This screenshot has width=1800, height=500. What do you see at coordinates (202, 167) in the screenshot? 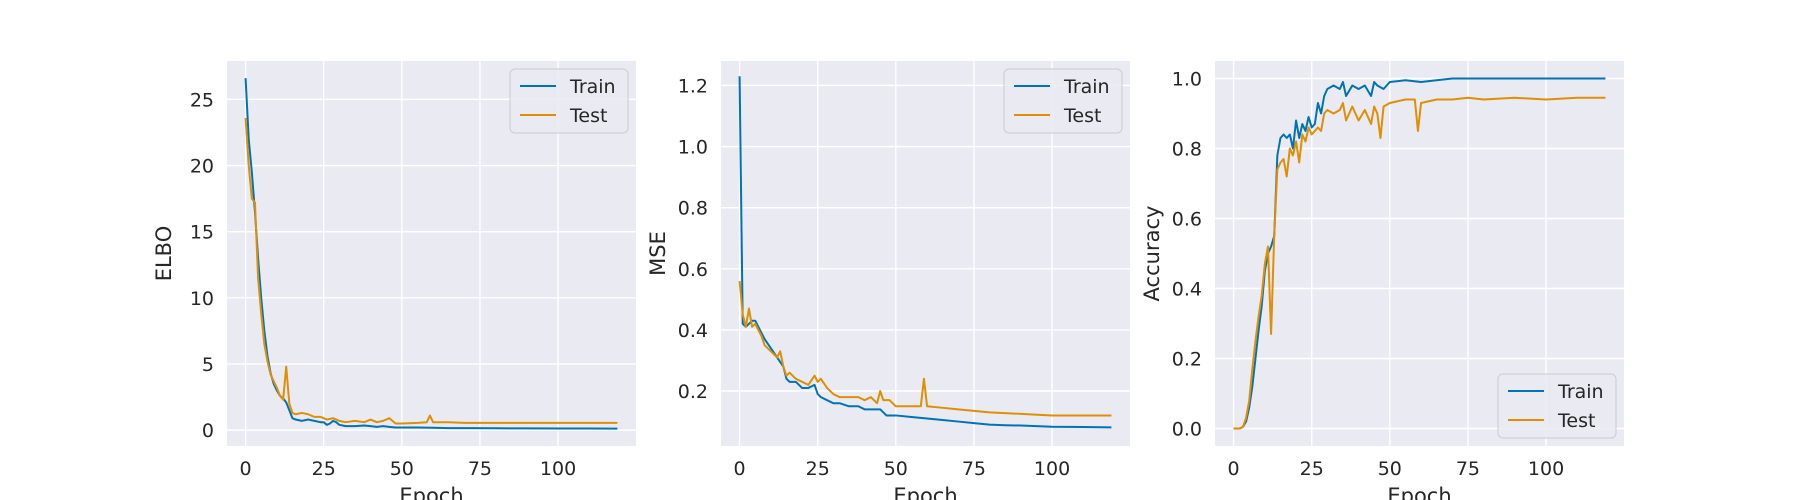
I see `y-tick-label: 20` at bounding box center [202, 167].